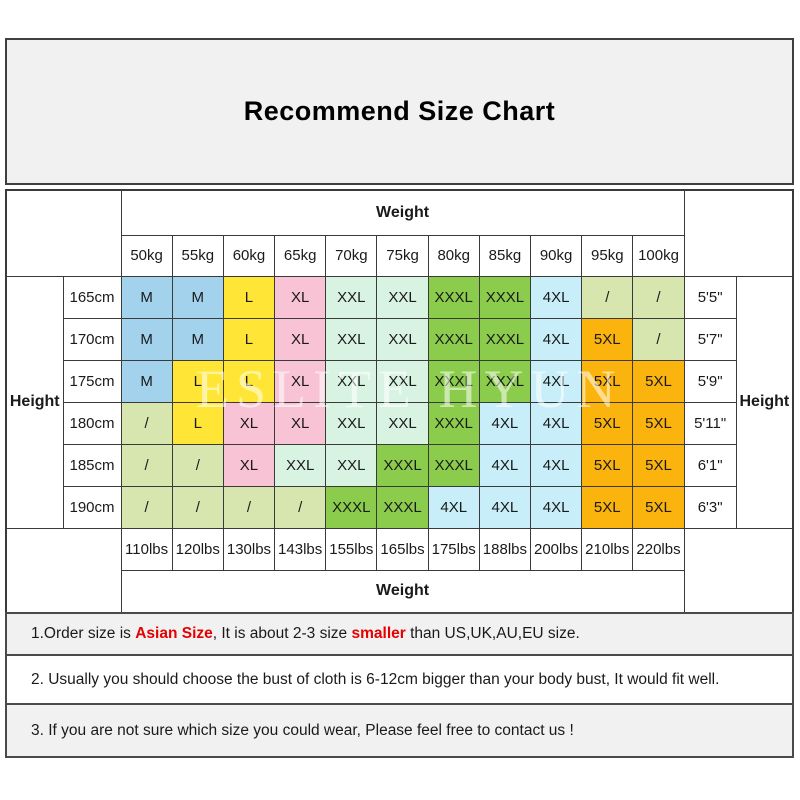  I want to click on kg-label: 60kg, so click(249, 255).